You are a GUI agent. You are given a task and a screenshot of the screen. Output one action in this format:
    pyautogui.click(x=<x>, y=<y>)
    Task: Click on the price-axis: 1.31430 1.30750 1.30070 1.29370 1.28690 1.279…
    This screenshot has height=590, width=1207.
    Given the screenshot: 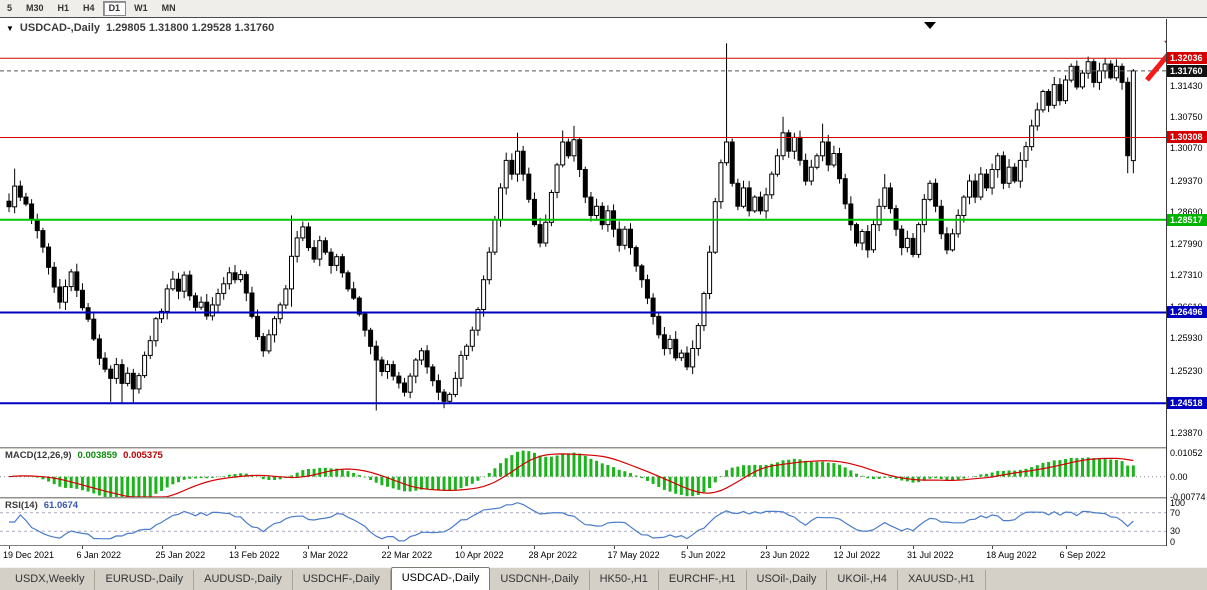 What is the action you would take?
    pyautogui.click(x=1186, y=283)
    